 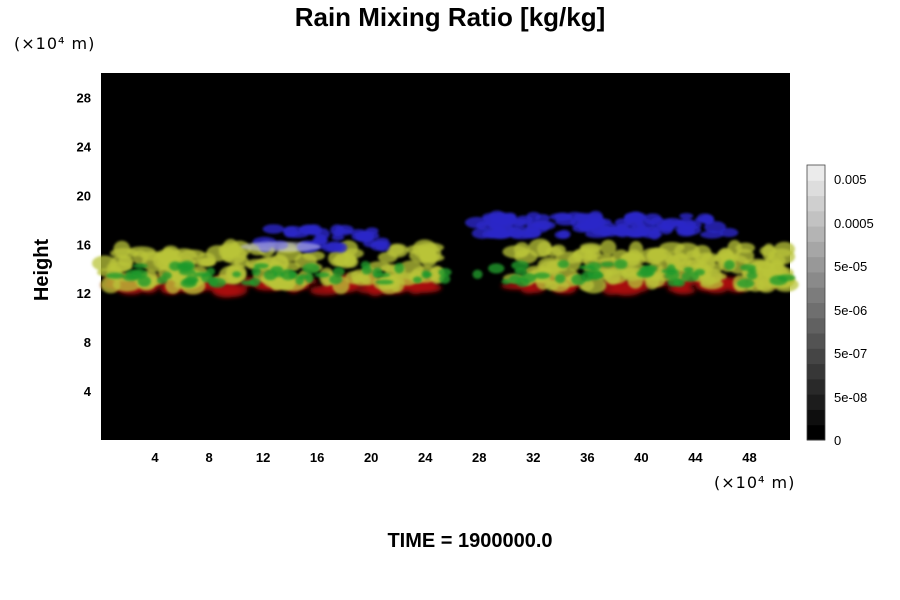 What do you see at coordinates (587, 457) in the screenshot?
I see `x-tick-label: 36` at bounding box center [587, 457].